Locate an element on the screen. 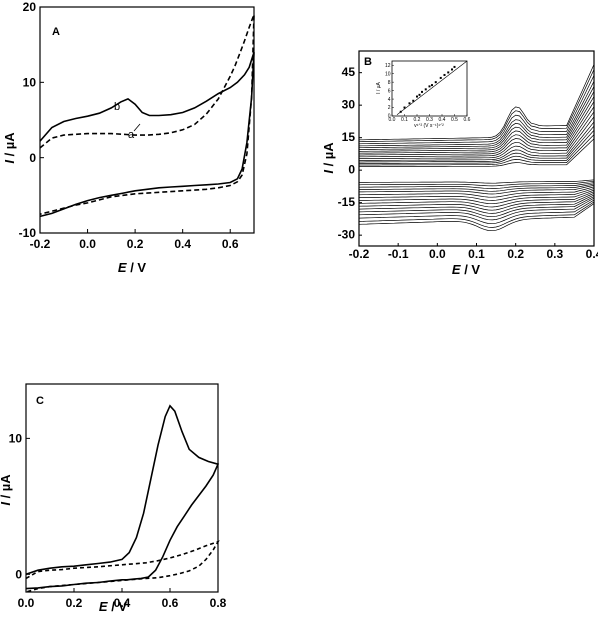 This screenshot has height=617, width=598. panel-c-x-tick-label: 0.2 is located at coordinates (74, 603).